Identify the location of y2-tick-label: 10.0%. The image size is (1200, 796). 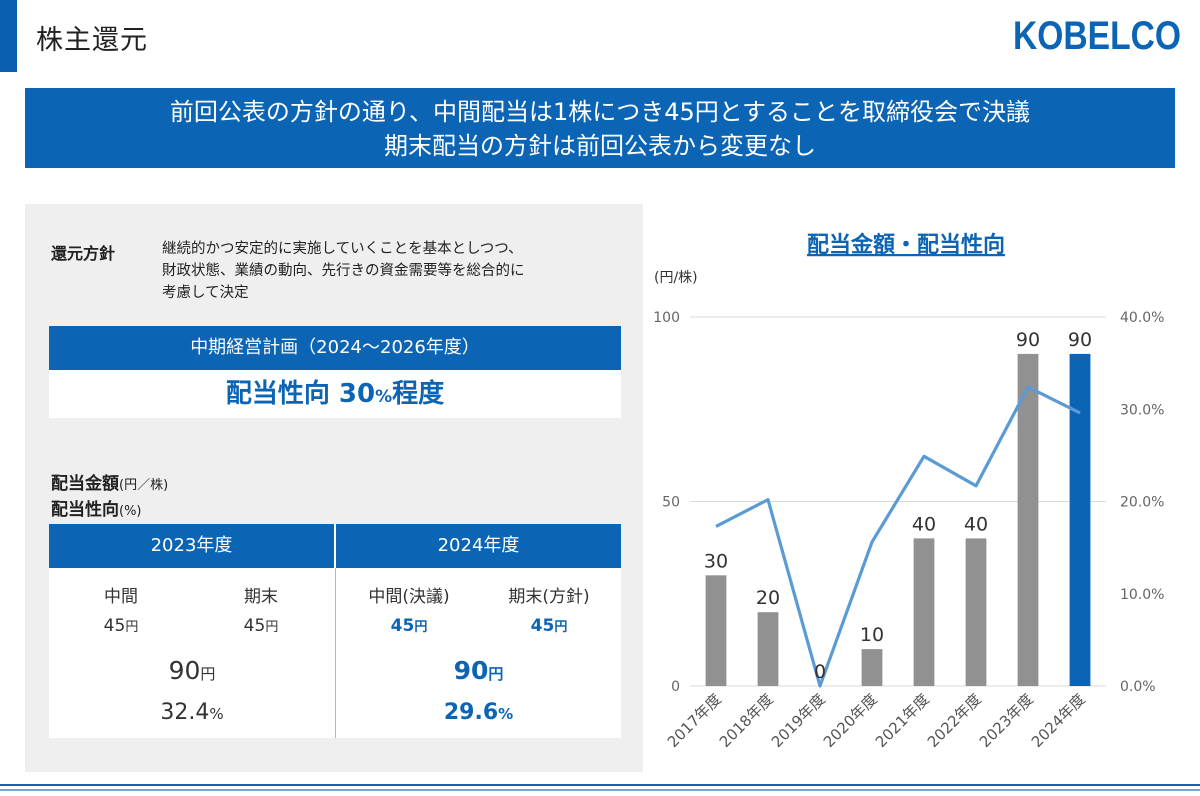
(1142, 595).